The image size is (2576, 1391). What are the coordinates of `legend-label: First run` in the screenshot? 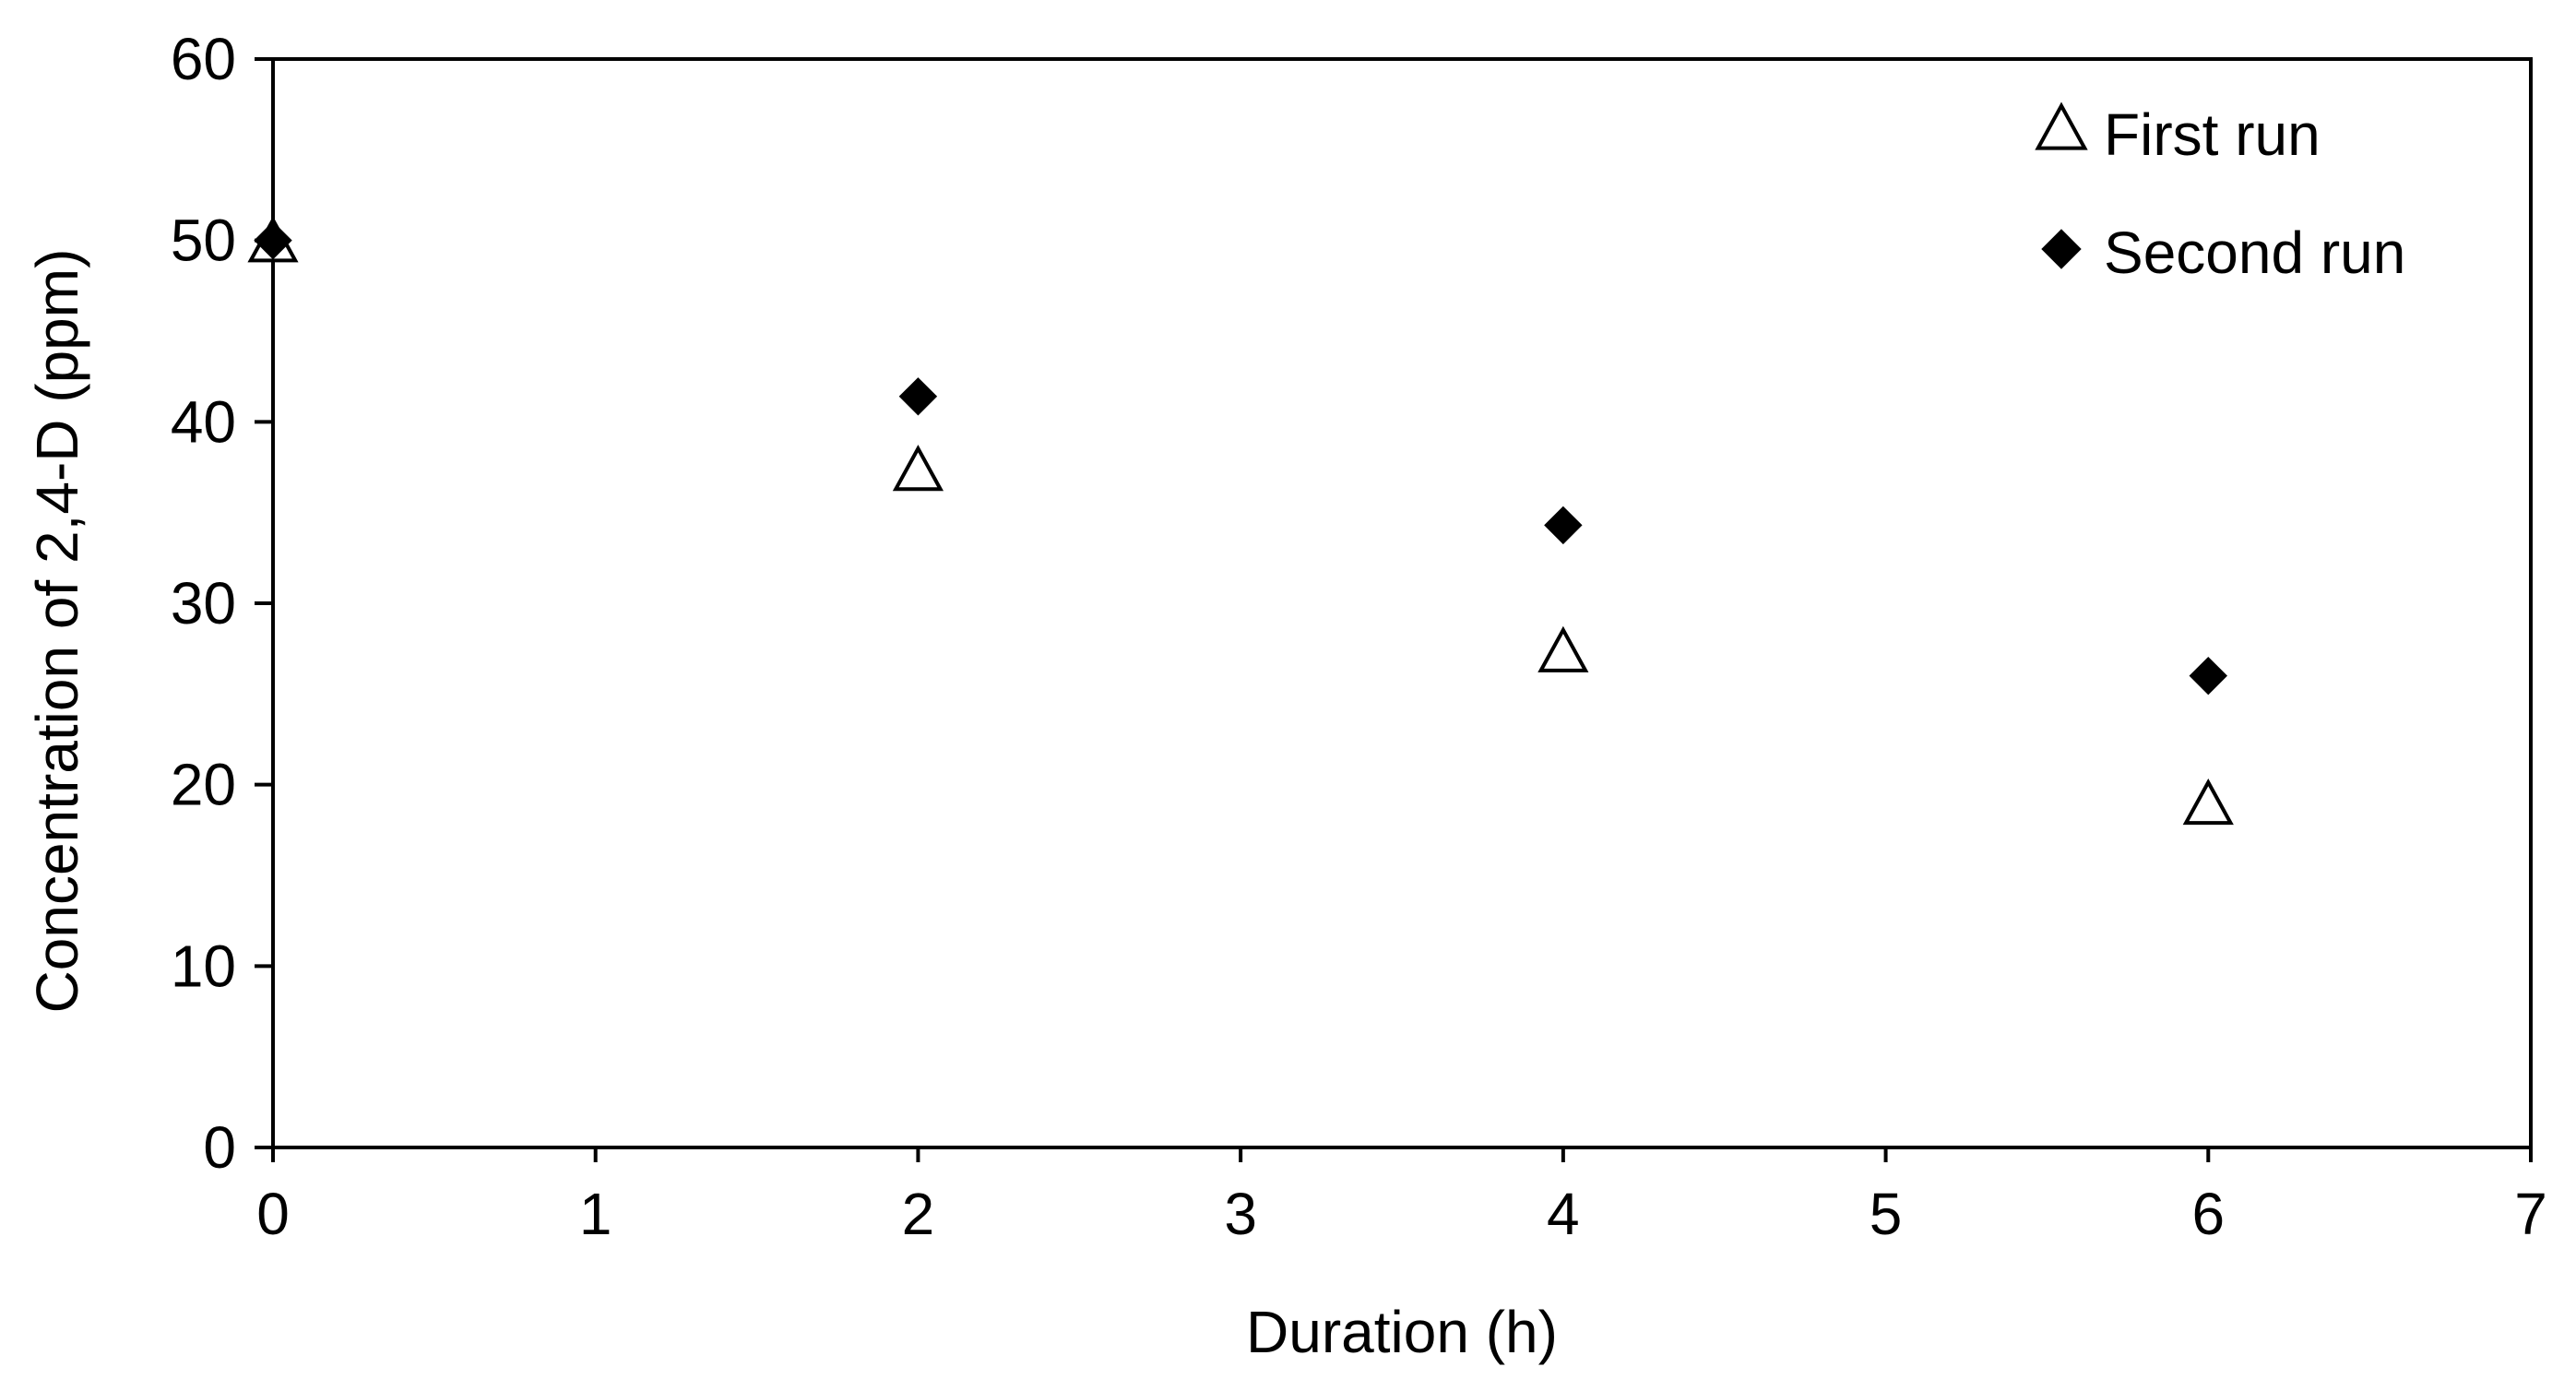 It's located at (2213, 134).